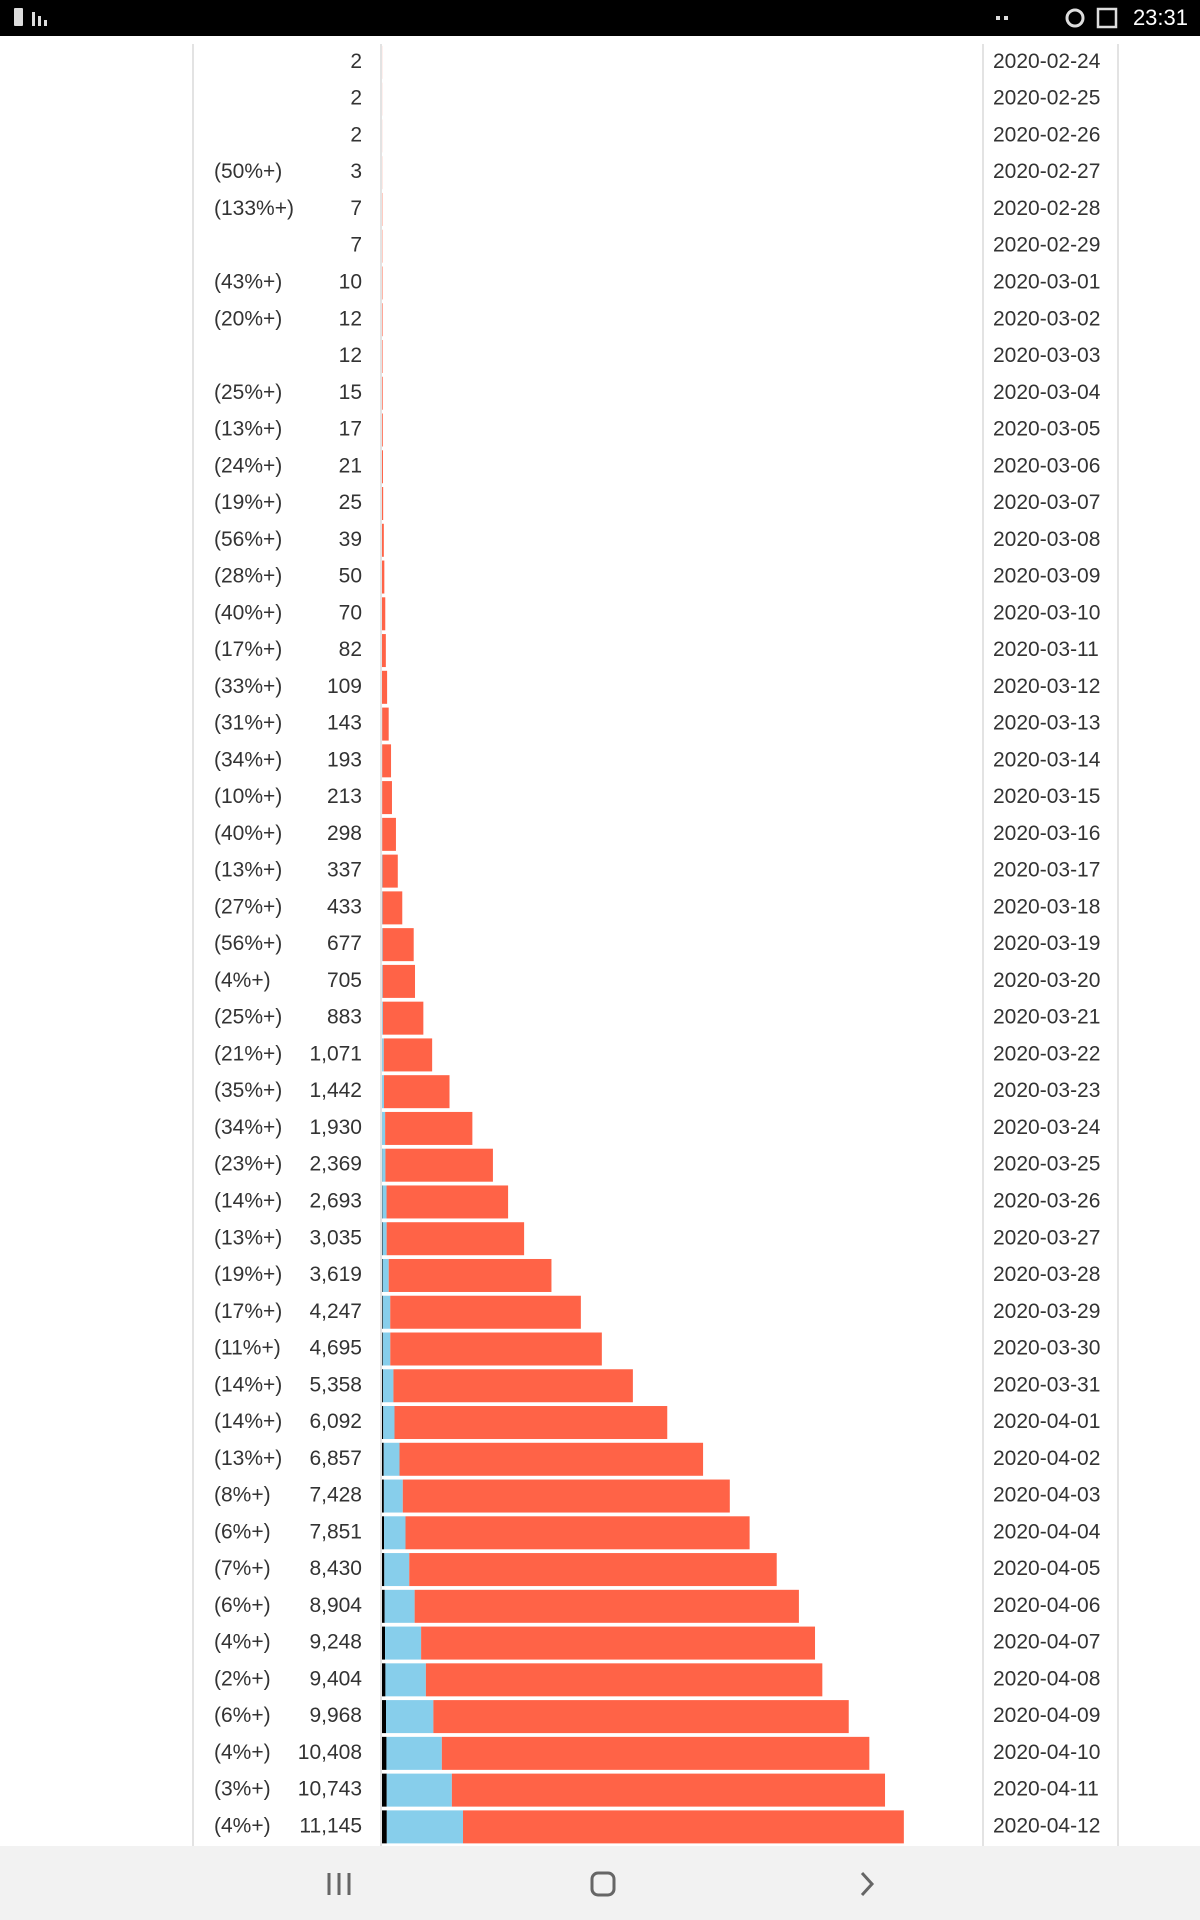 This screenshot has height=1920, width=1200. Describe the element at coordinates (248, 649) in the screenshot. I see `change-label: (17%+)` at that location.